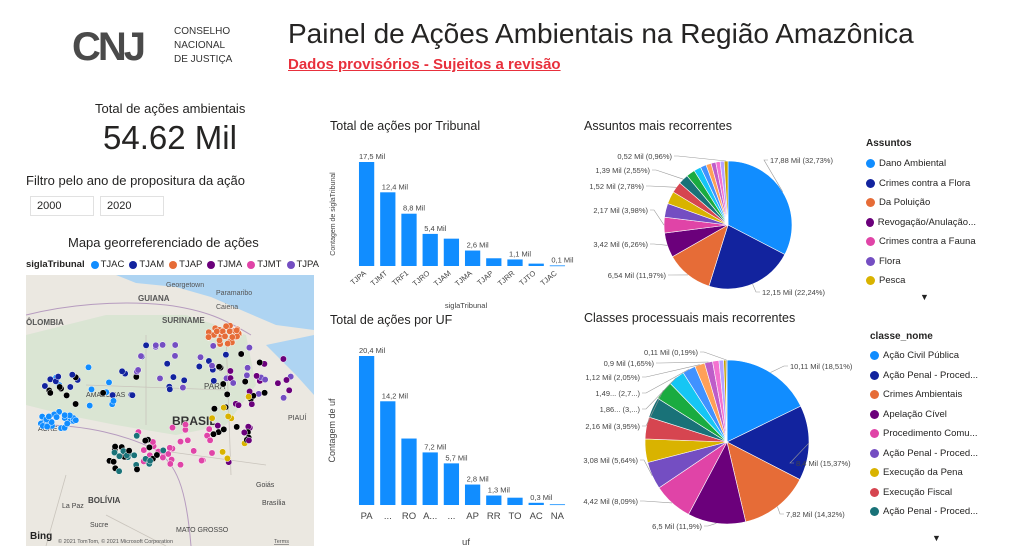 The height and width of the screenshot is (552, 1024). Describe the element at coordinates (132, 206) in the screenshot. I see `year-to-input` at that location.